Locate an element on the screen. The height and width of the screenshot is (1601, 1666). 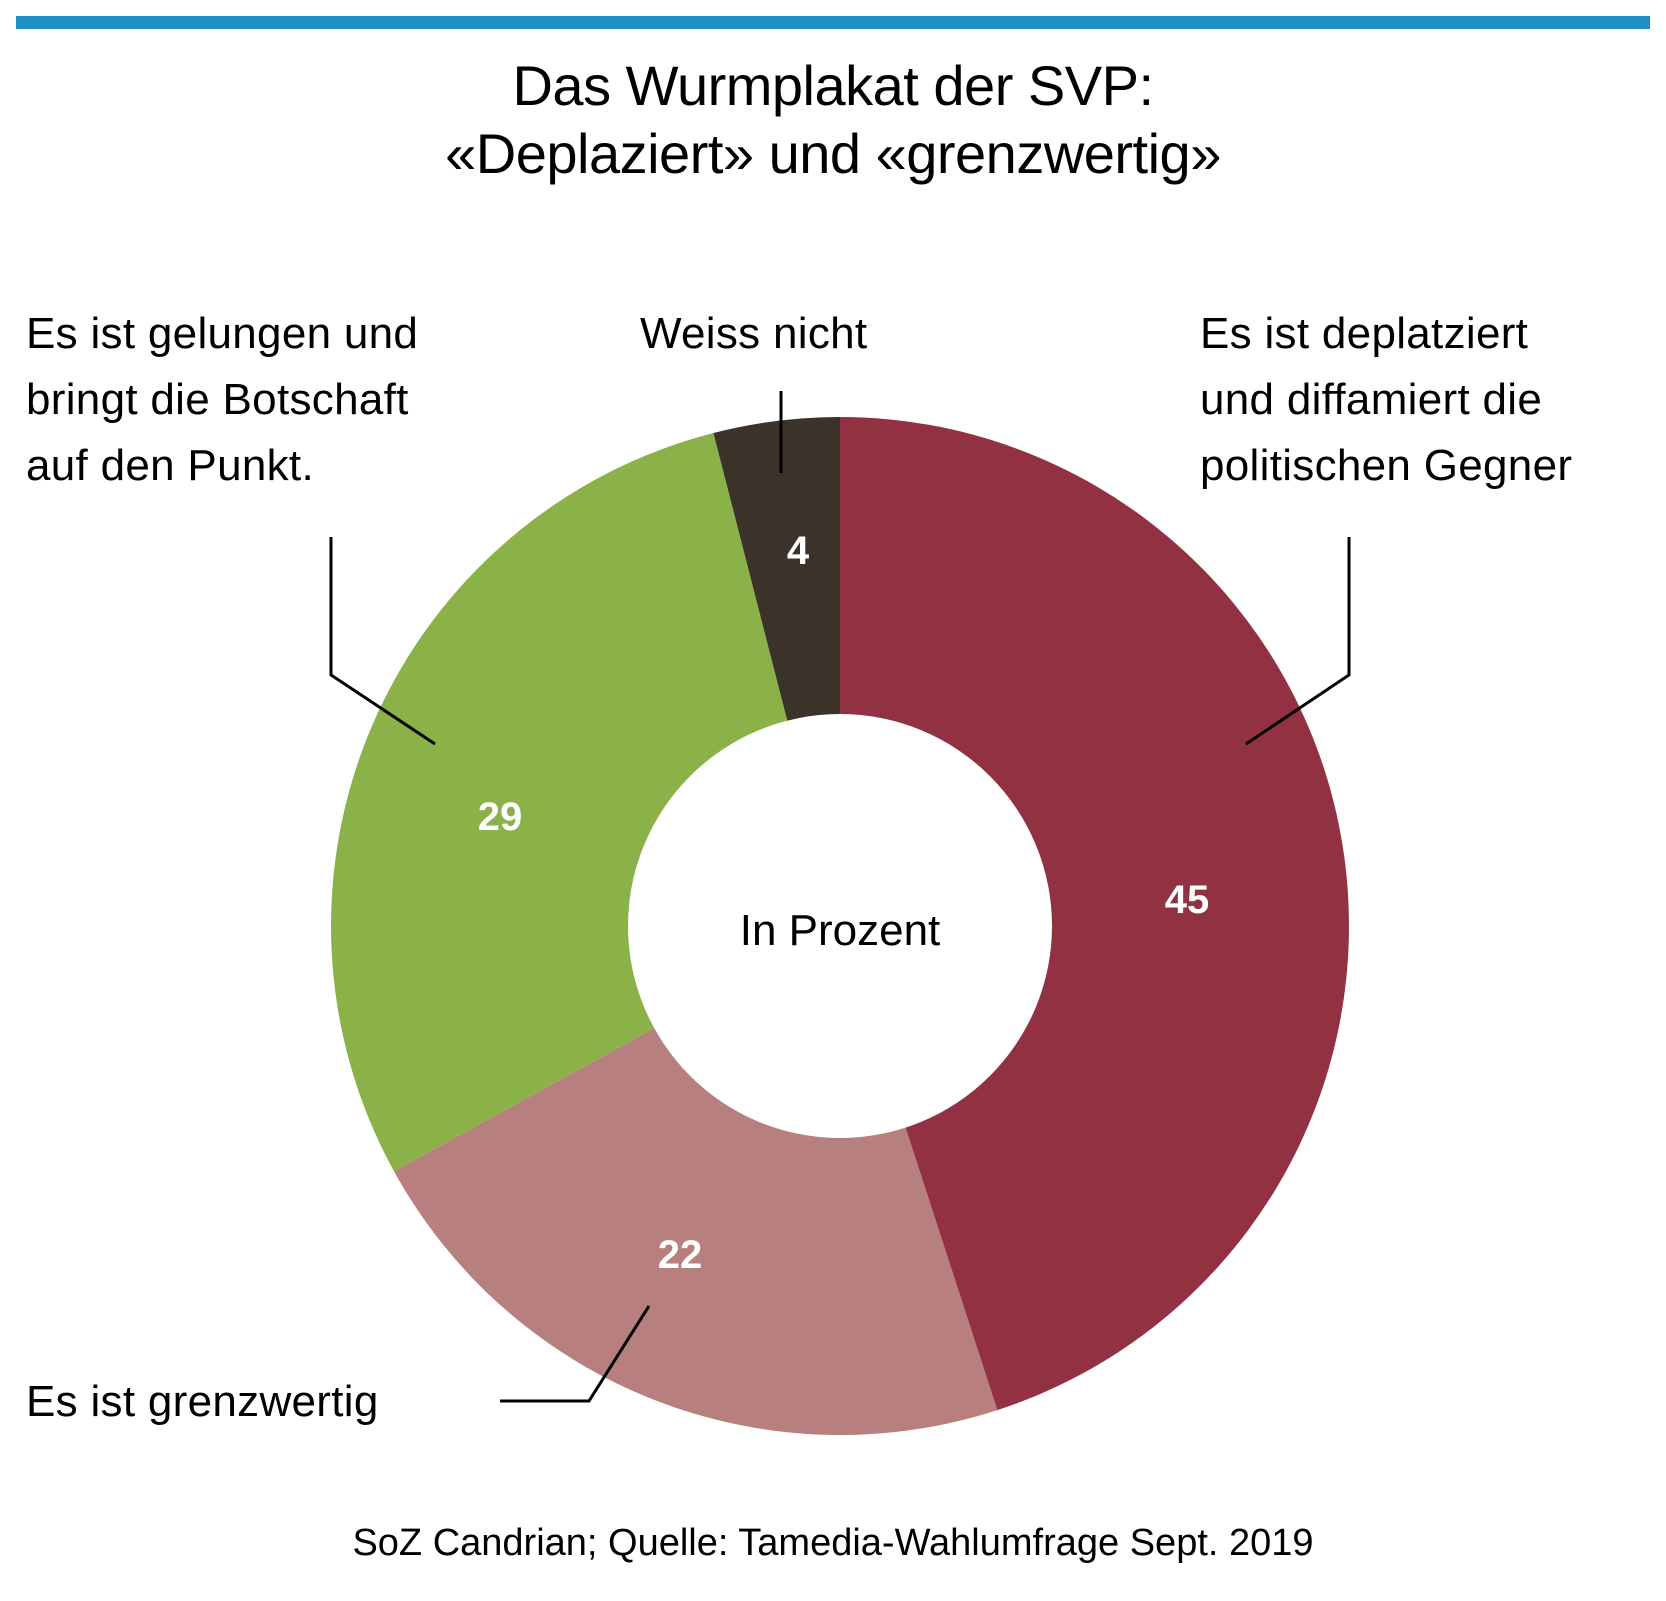
value-label-deplatziert: 45 is located at coordinates (1187, 900).